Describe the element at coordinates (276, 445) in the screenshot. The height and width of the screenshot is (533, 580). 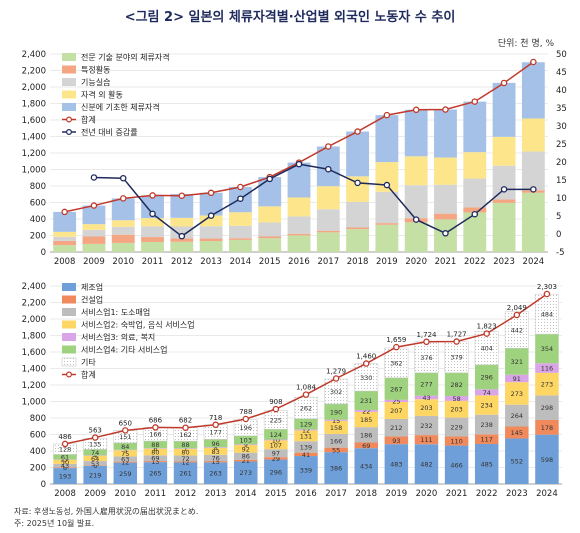
I see `data-label: 107` at that location.